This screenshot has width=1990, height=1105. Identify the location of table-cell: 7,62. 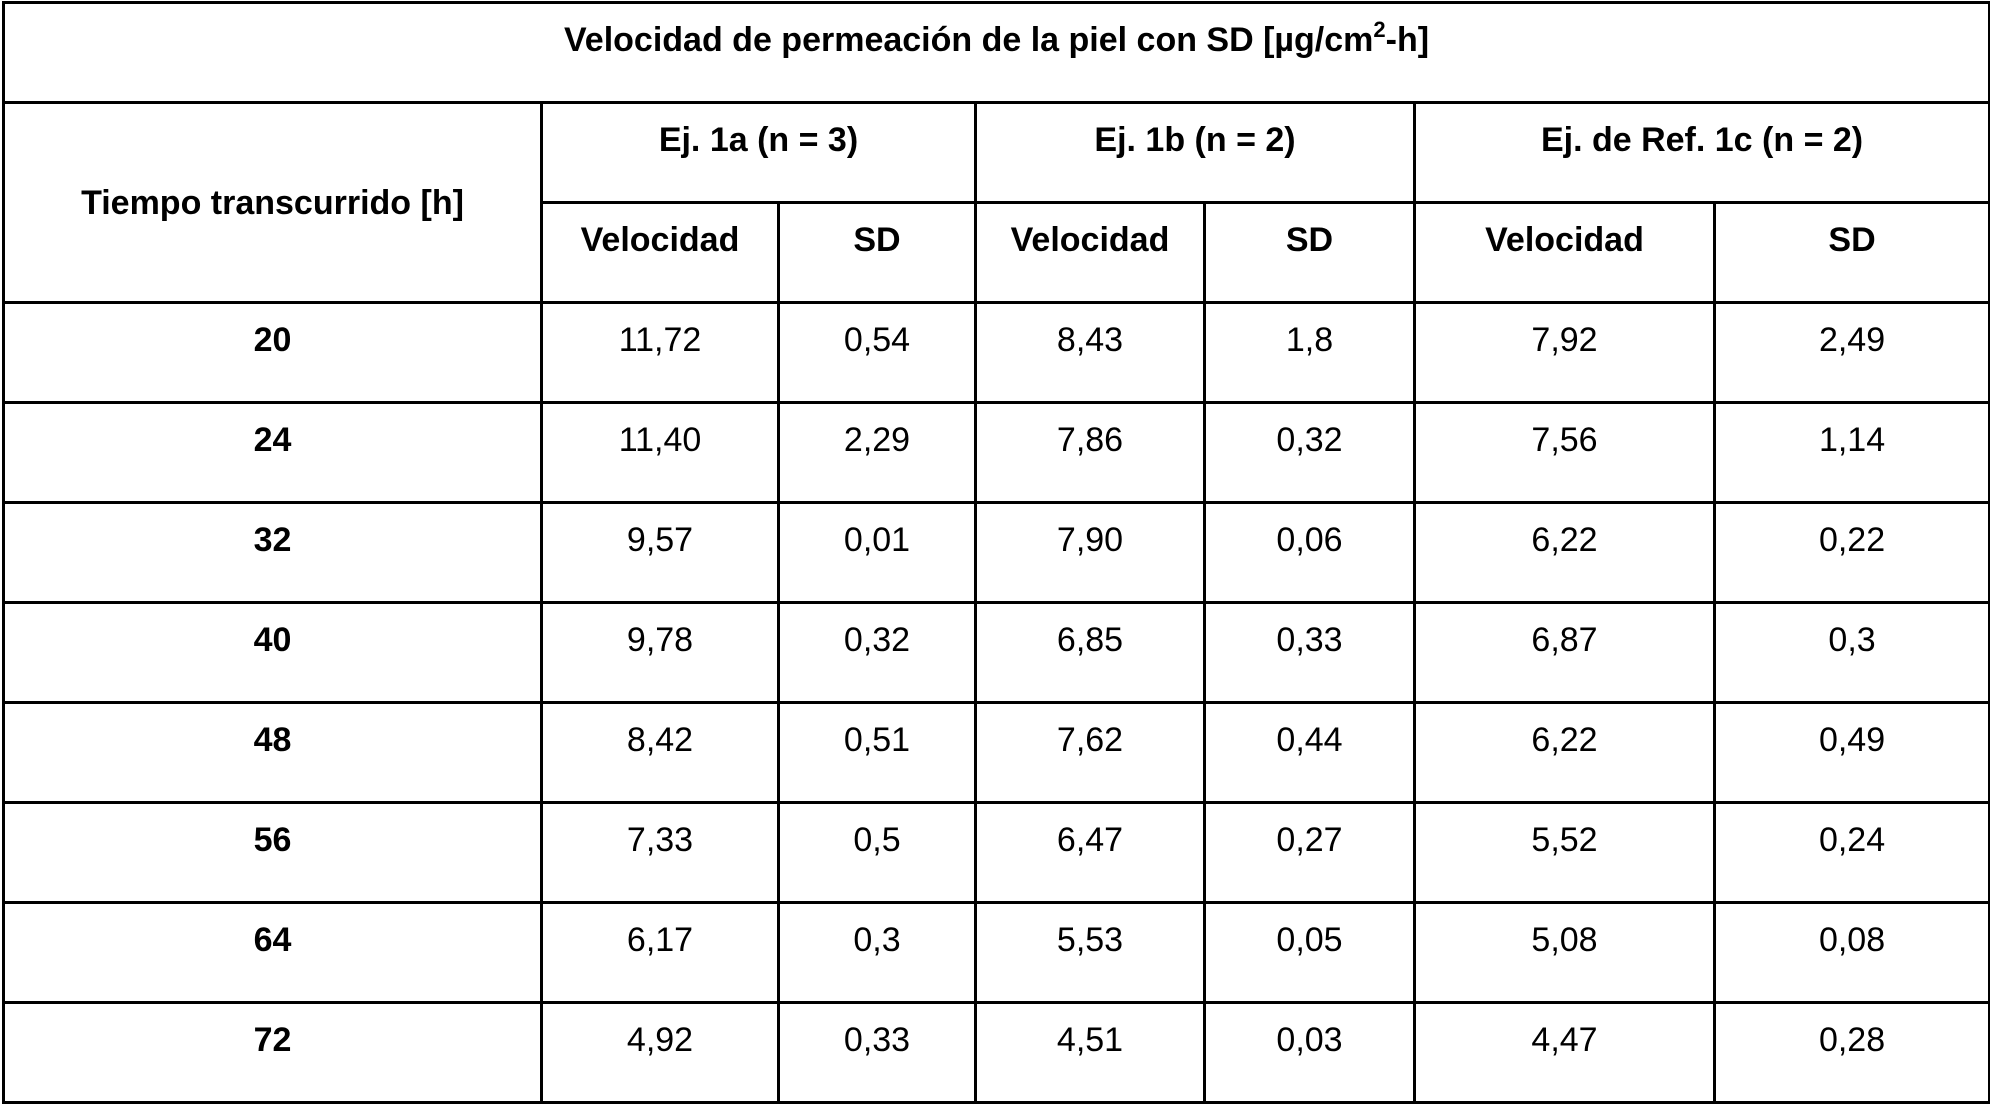
(1090, 752).